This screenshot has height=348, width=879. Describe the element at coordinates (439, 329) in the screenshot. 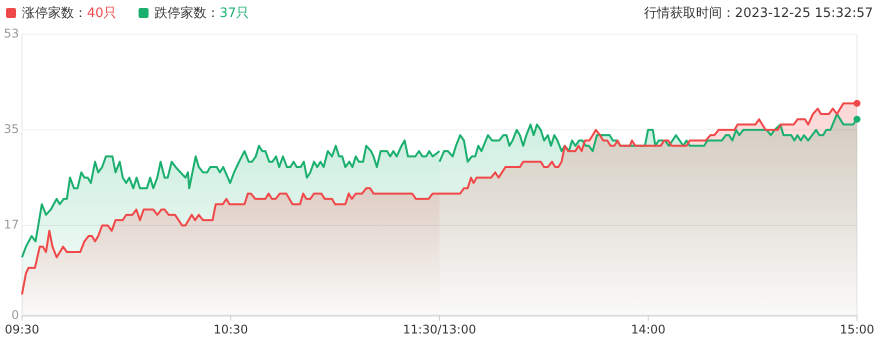

I see `x-tick-label: 11:30/13:00` at that location.